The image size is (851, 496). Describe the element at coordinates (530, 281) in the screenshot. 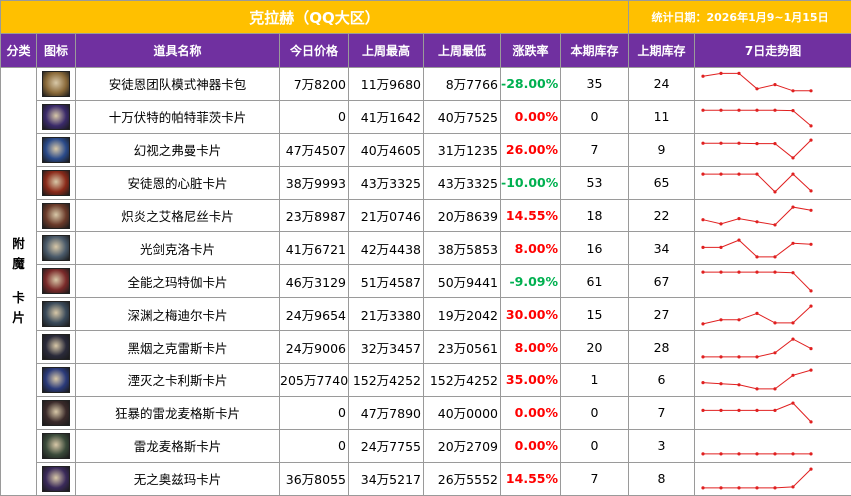

I see `change-rate: -9.09%` at that location.